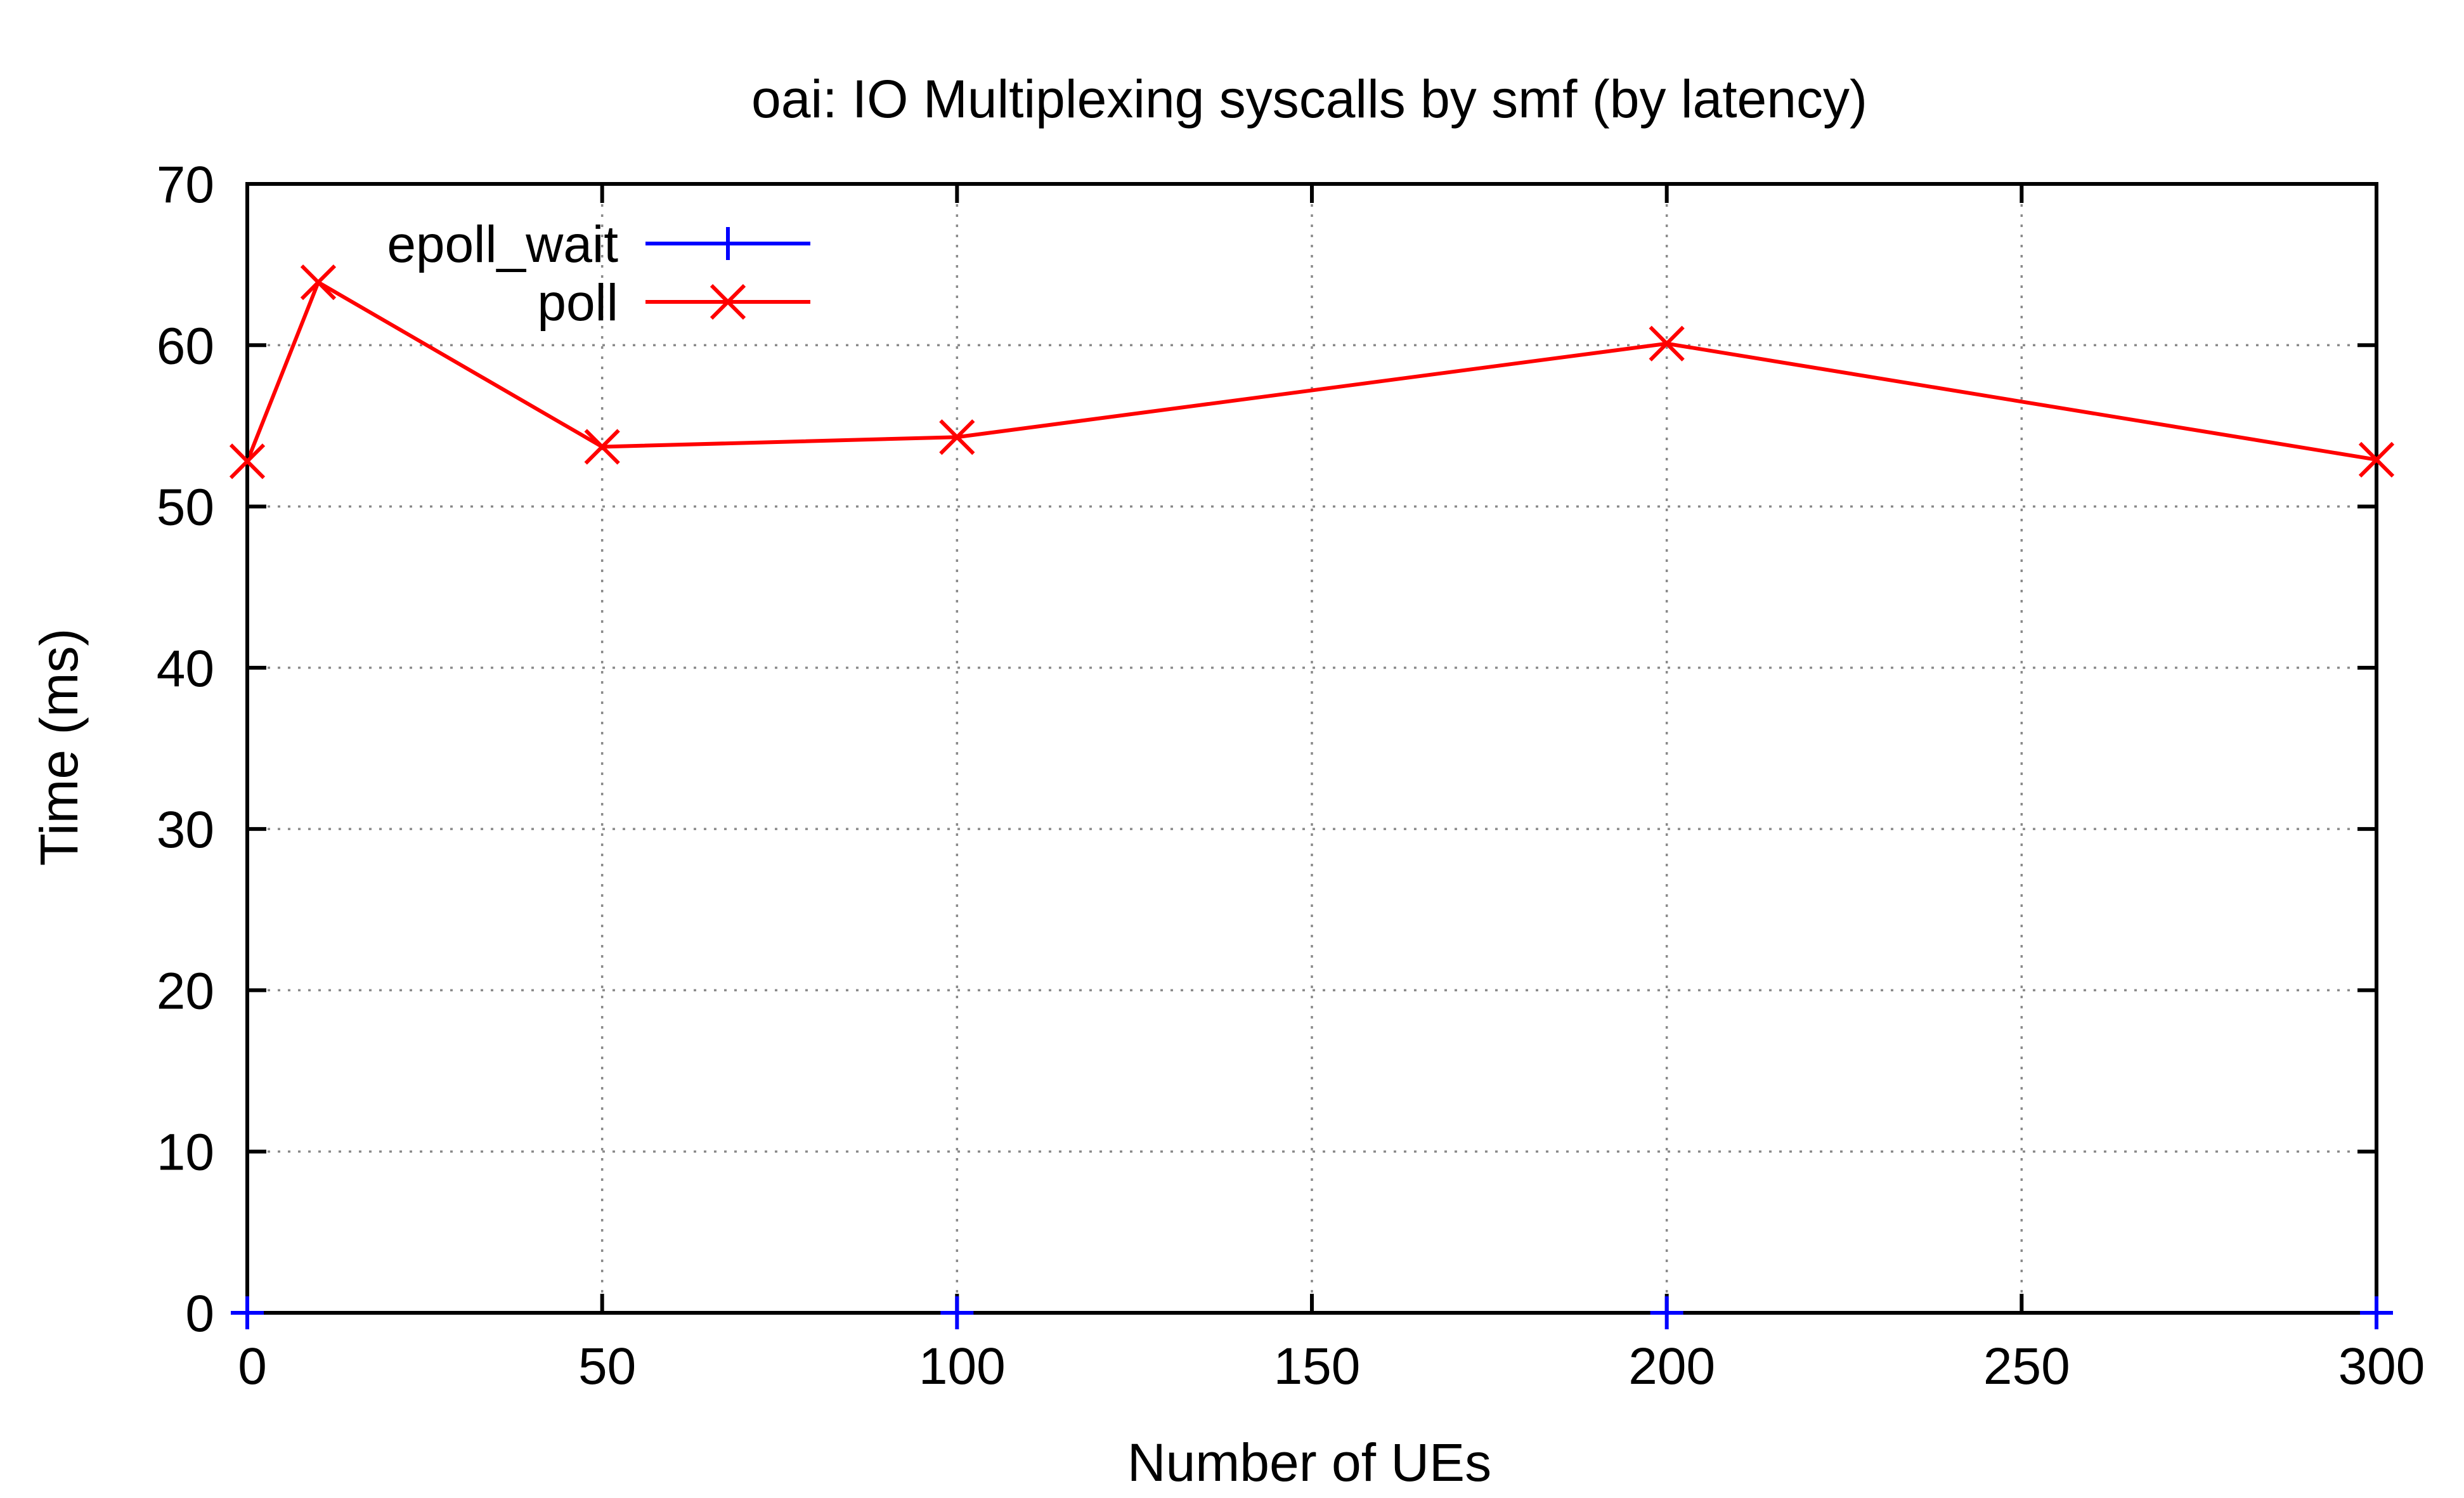 The height and width of the screenshot is (1498, 2464). What do you see at coordinates (185, 669) in the screenshot?
I see `y-tick-label: 40` at bounding box center [185, 669].